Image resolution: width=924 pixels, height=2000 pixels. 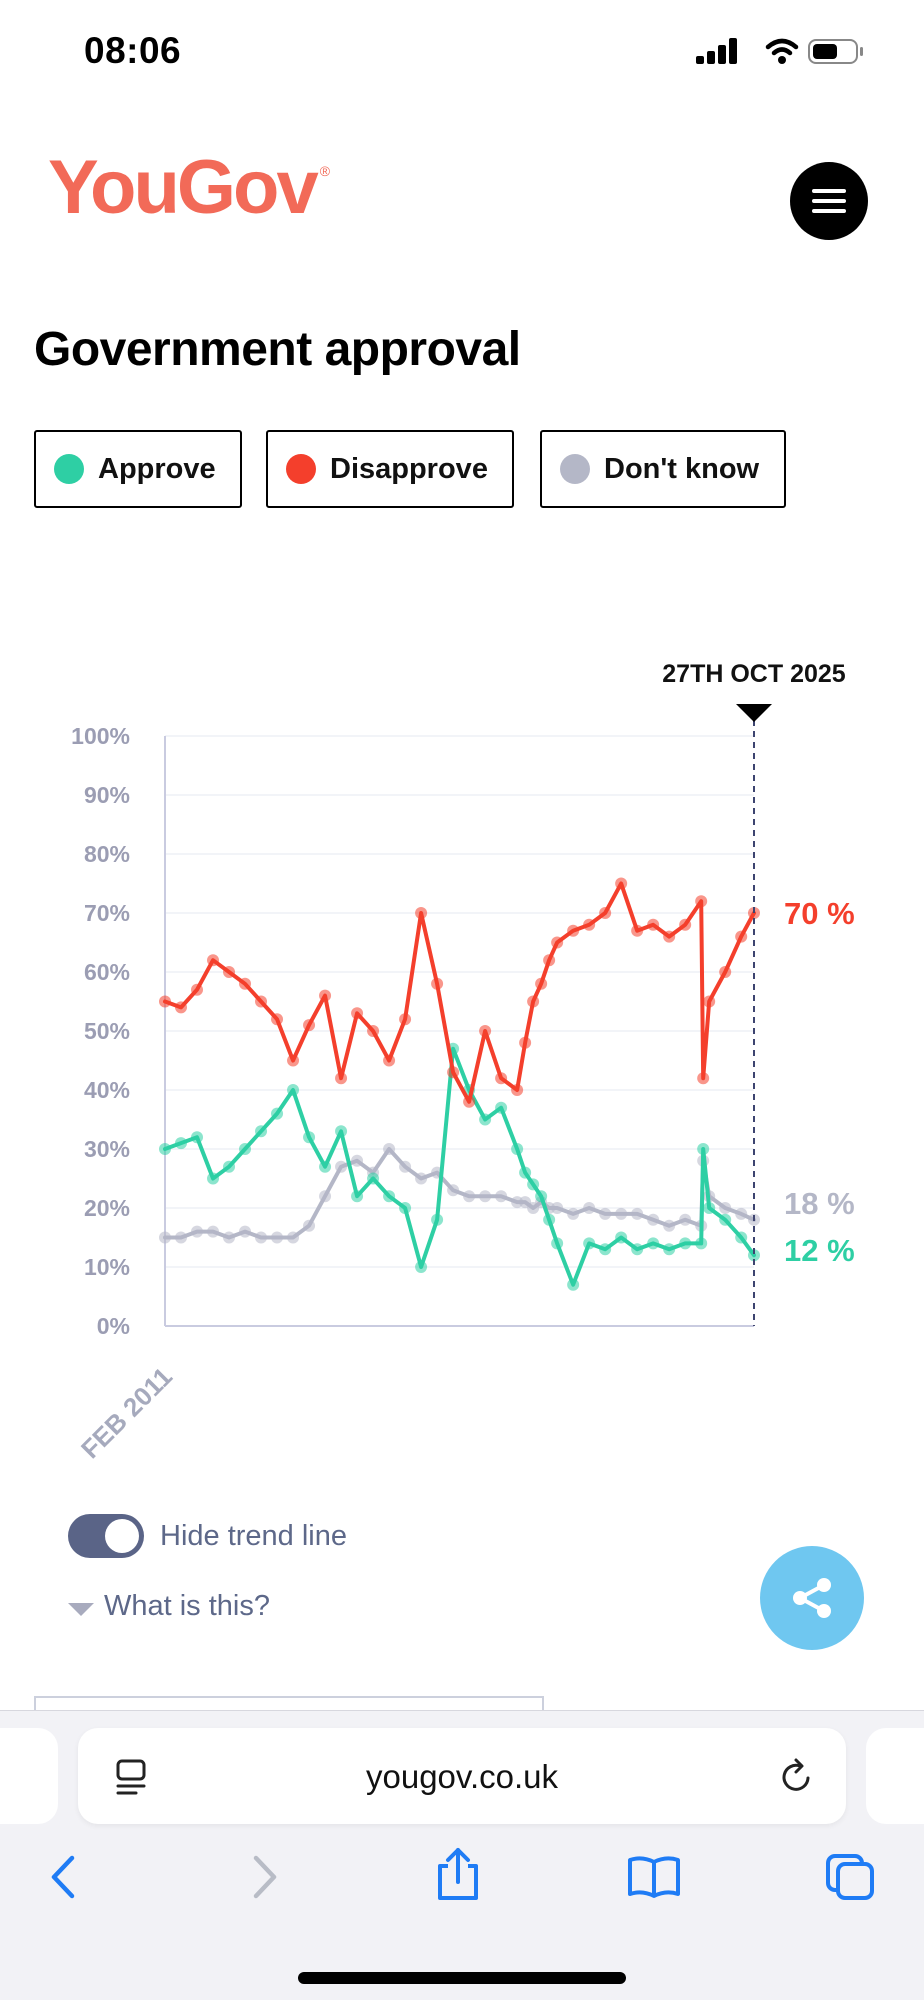 What do you see at coordinates (782, 51) in the screenshot?
I see `wifi-icon` at bounding box center [782, 51].